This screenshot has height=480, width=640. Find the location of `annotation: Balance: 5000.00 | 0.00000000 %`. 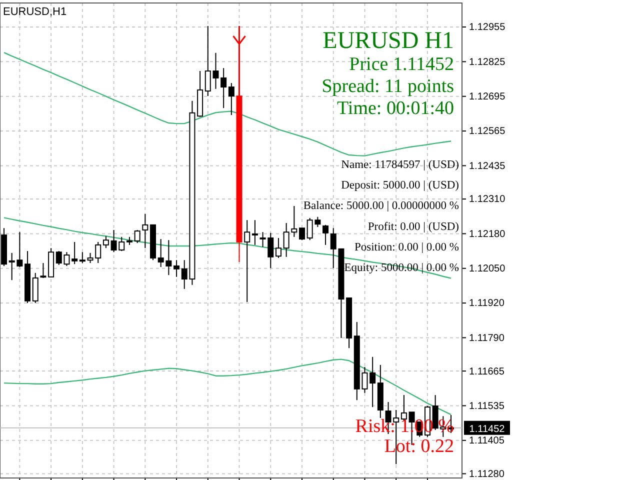

annotation: Balance: 5000.00 | 0.00000000 % is located at coordinates (381, 206).